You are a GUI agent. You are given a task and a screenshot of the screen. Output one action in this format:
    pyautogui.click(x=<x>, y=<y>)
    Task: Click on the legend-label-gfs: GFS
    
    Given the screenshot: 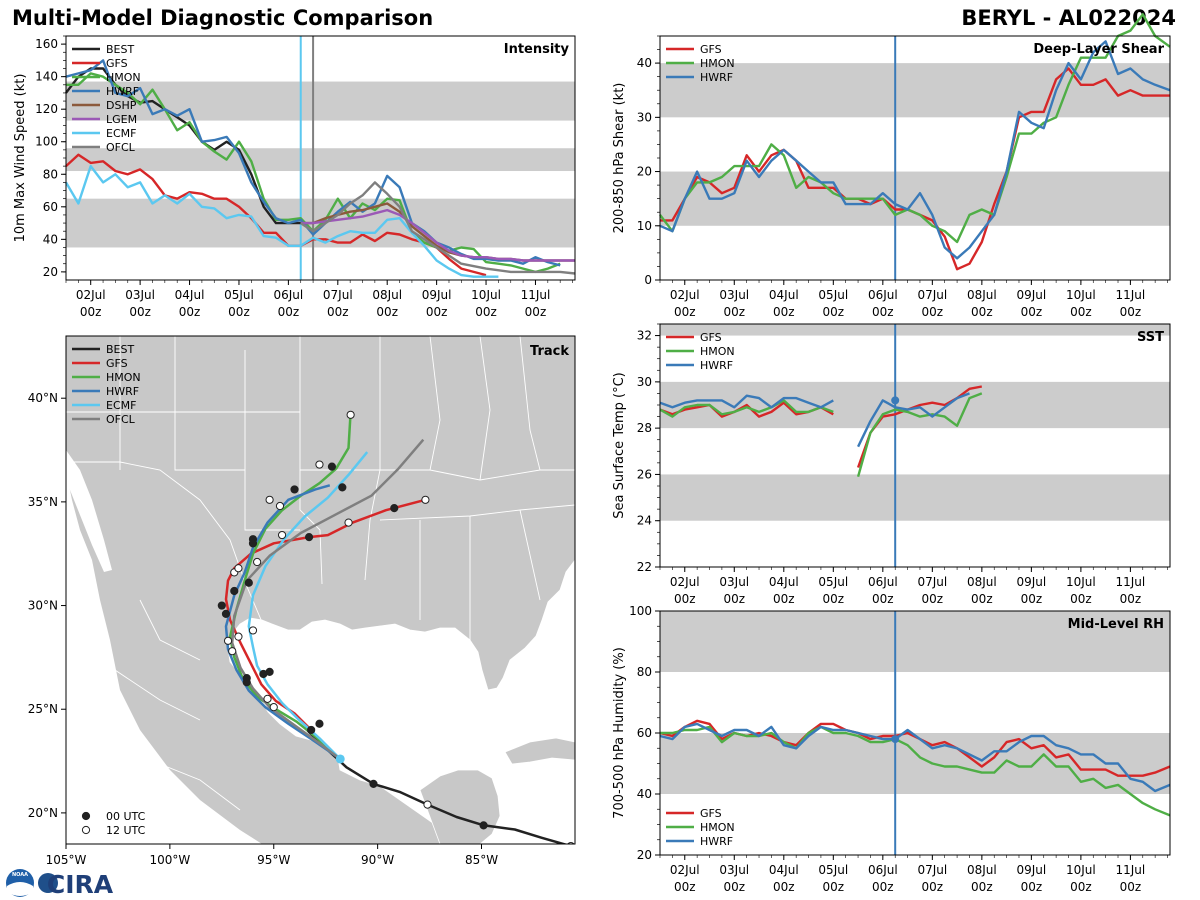 What is the action you would take?
    pyautogui.click(x=711, y=813)
    